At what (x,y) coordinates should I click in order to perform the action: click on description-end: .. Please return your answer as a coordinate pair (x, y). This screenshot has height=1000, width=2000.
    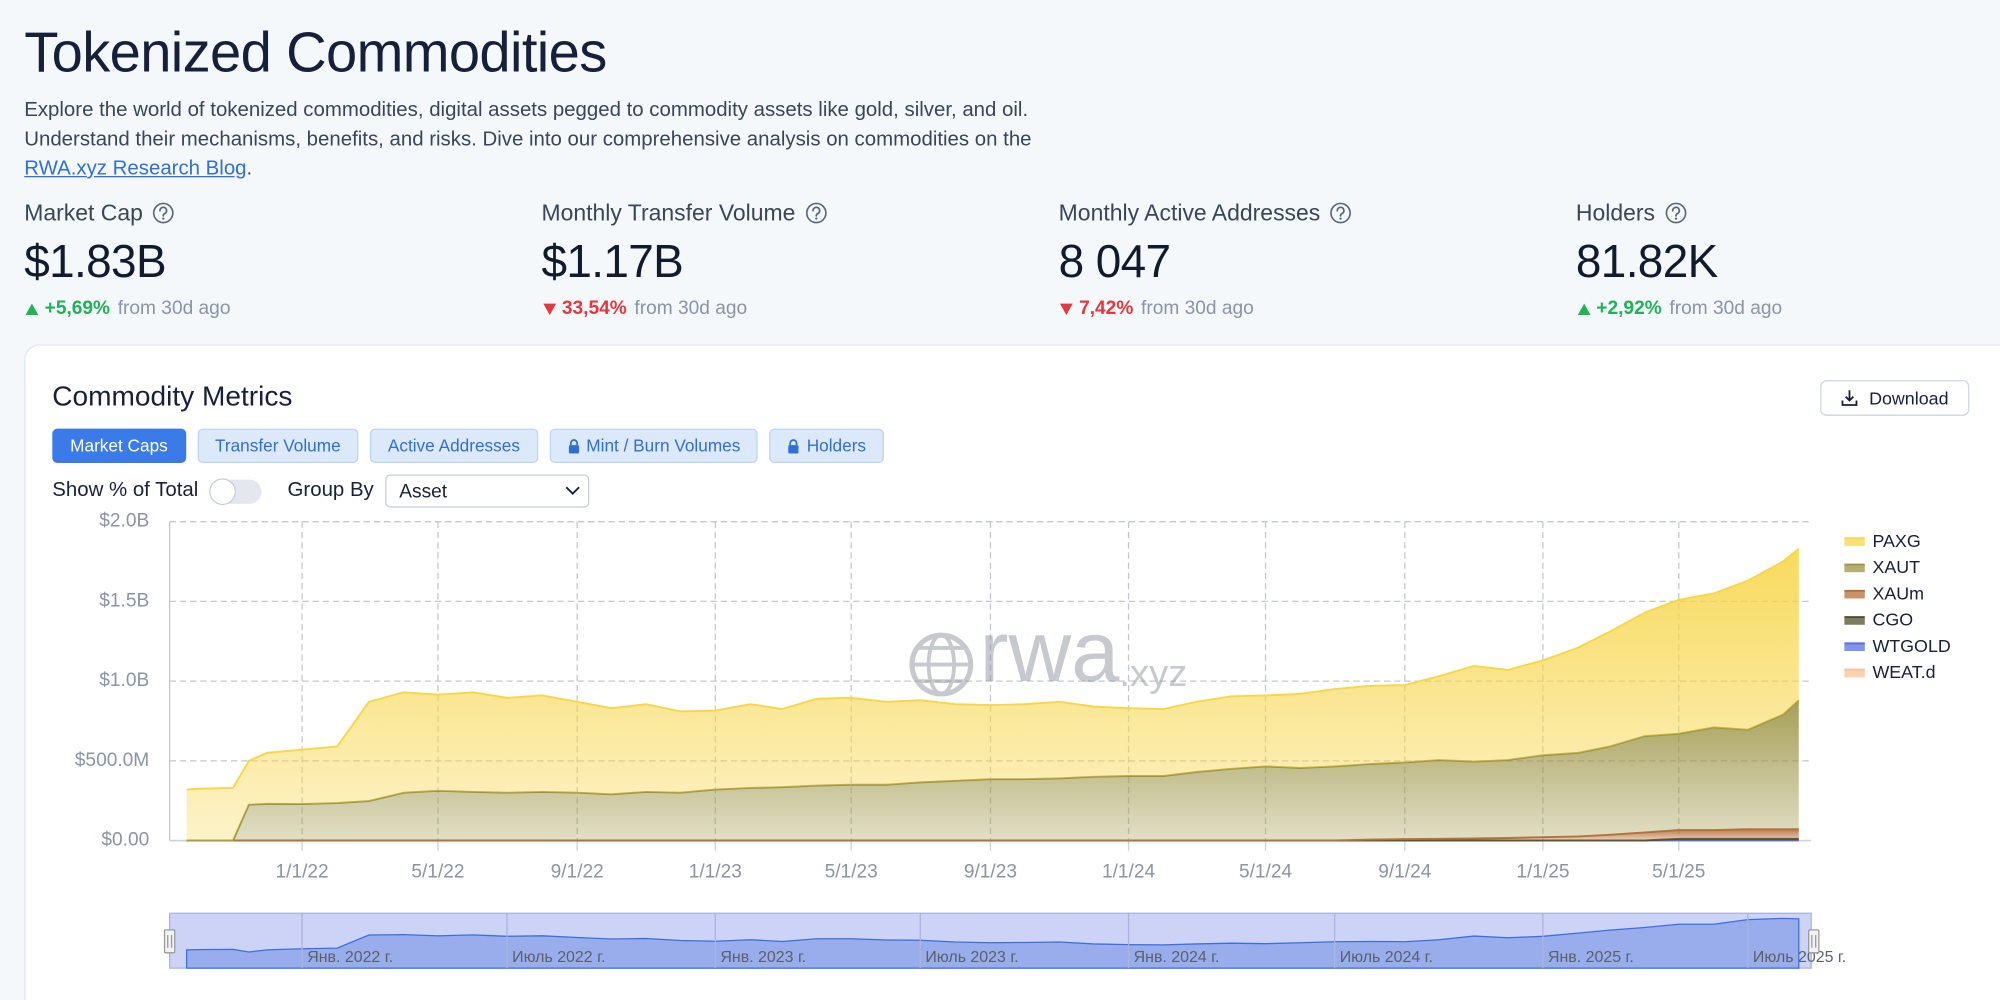
    Looking at the image, I should click on (249, 169).